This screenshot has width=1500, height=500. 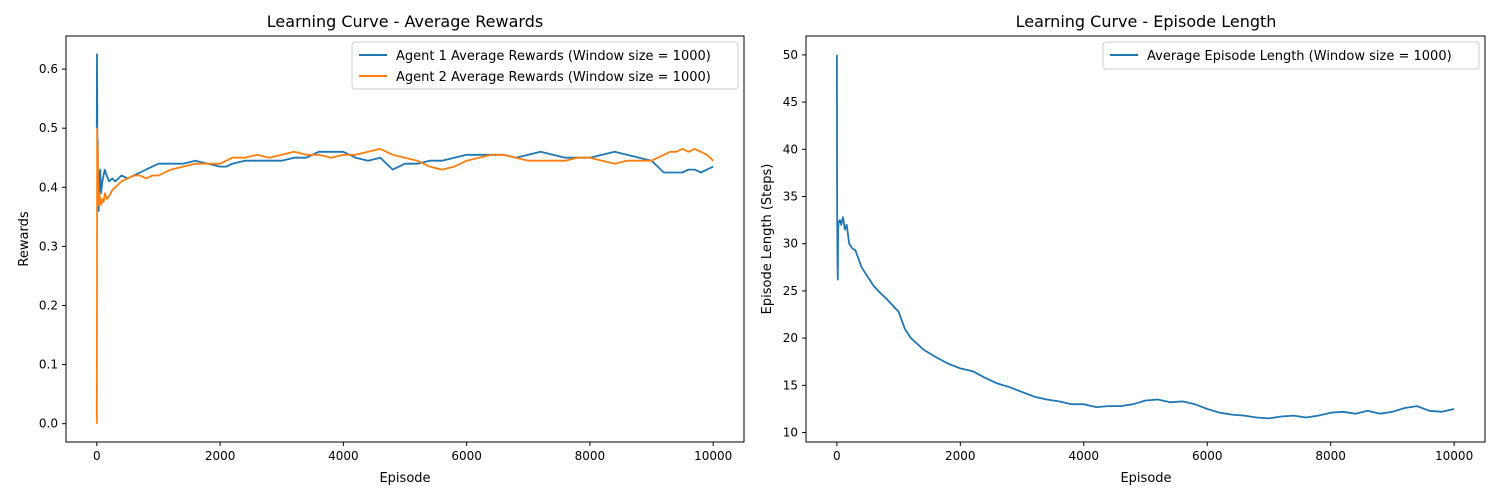 I want to click on rewards-y-tick-label: 0.6, so click(x=48, y=69).